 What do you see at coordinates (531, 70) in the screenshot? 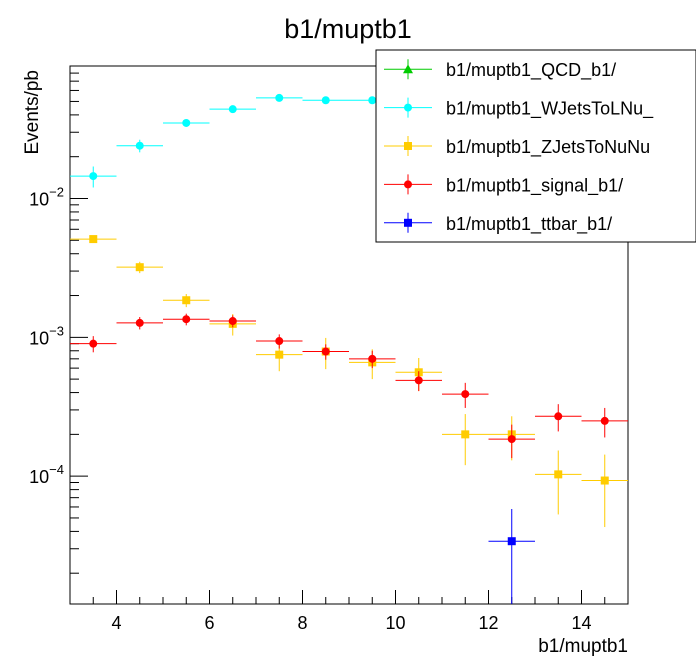
I see `legend-entry: b1/muptb1_QCD_b1/` at bounding box center [531, 70].